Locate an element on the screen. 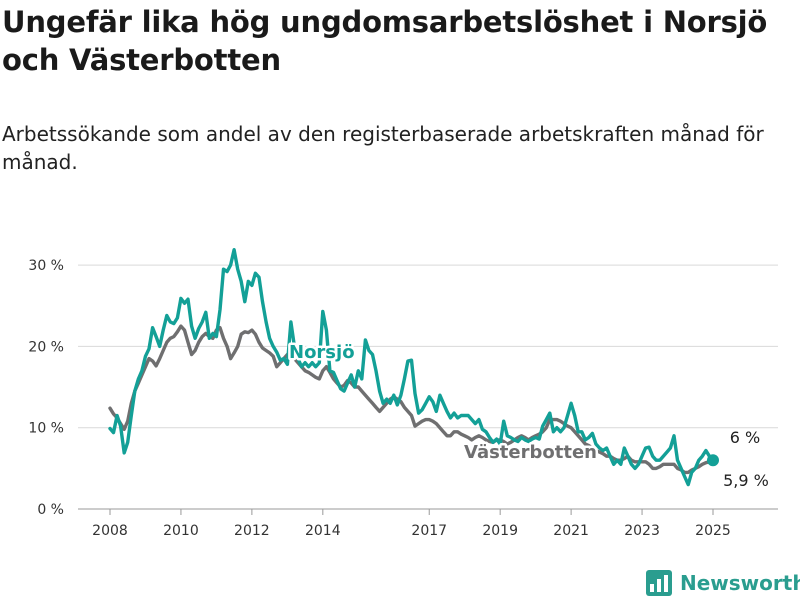  y-tick-label: 0 % is located at coordinates (50, 510).